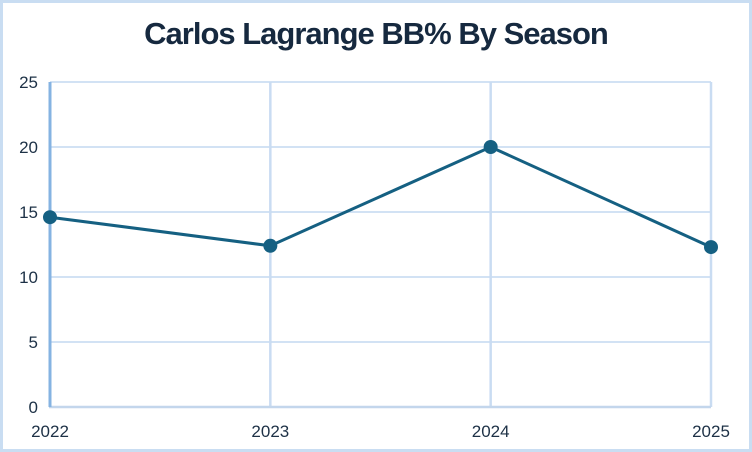  I want to click on y-tick-label: 15, so click(28, 212).